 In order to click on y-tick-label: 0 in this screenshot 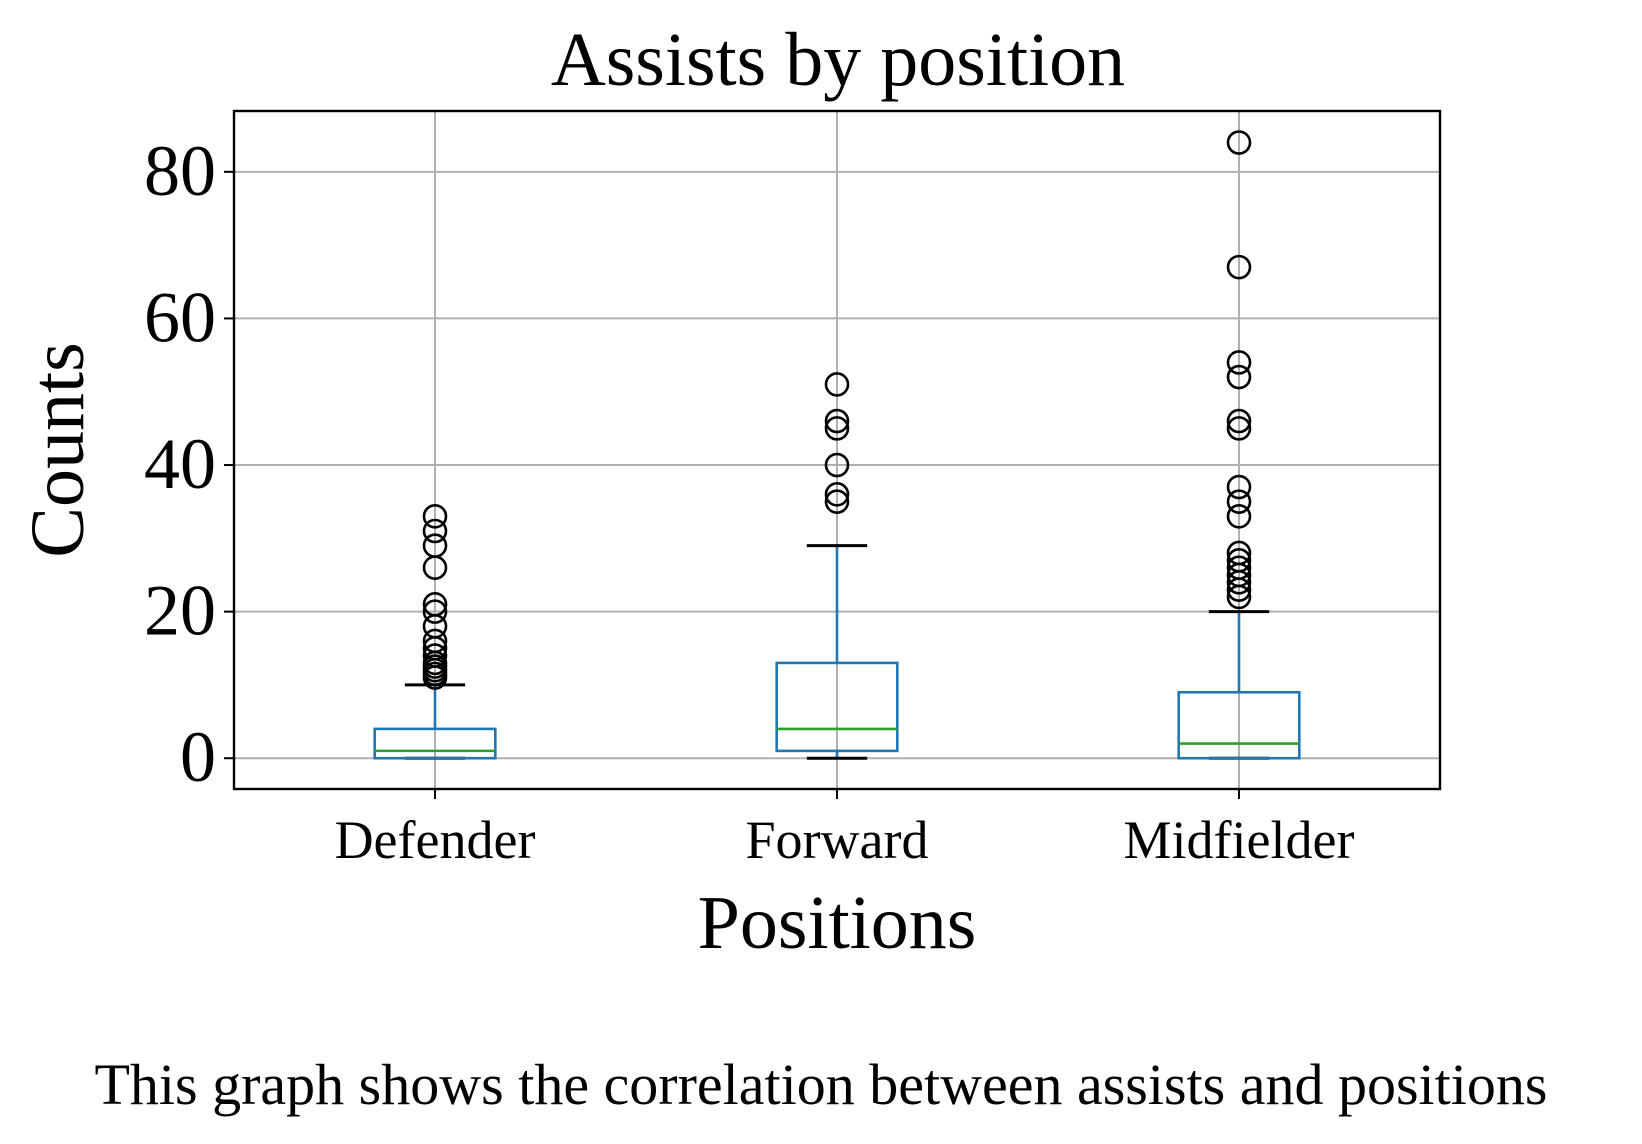, I will do `click(198, 757)`.